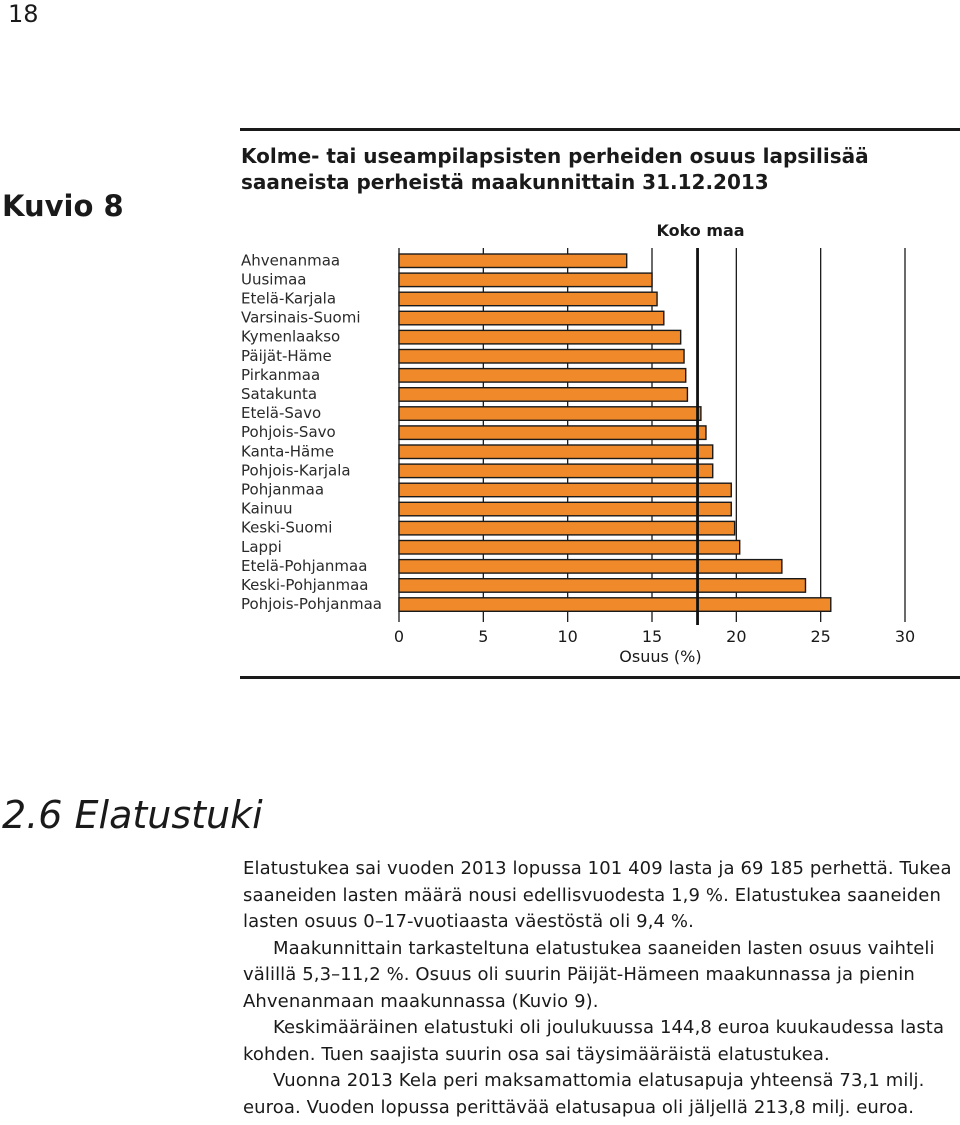 This screenshot has height=1125, width=960. What do you see at coordinates (301, 318) in the screenshot?
I see `category-label: Varsinais-Suomi` at bounding box center [301, 318].